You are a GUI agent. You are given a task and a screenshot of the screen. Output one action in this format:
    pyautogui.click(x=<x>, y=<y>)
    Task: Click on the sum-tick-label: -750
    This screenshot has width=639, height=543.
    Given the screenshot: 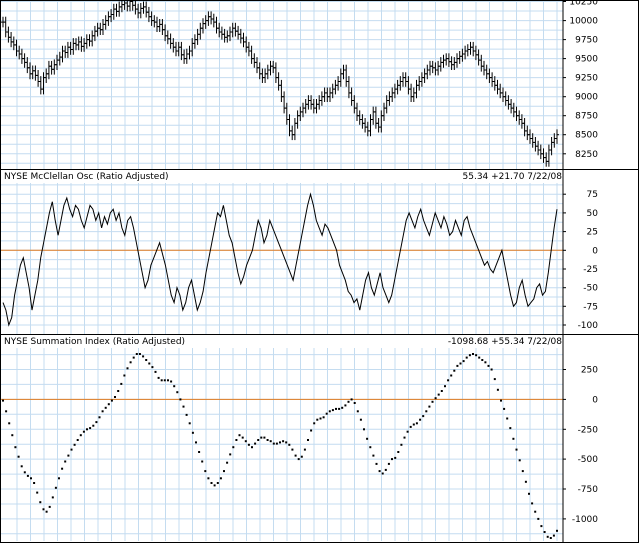 What is the action you would take?
    pyautogui.click(x=588, y=490)
    